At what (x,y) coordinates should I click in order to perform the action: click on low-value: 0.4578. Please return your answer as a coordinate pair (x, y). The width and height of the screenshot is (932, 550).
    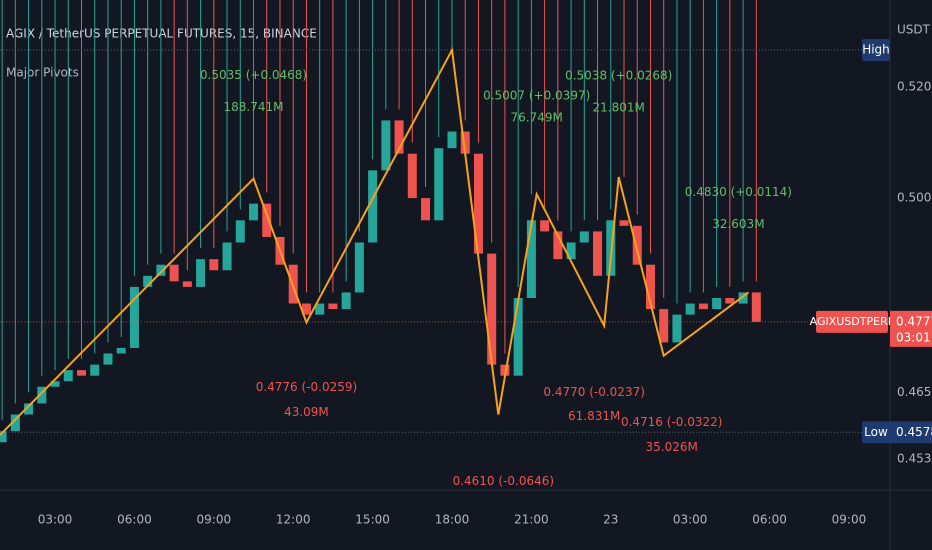
    Looking at the image, I should click on (914, 432).